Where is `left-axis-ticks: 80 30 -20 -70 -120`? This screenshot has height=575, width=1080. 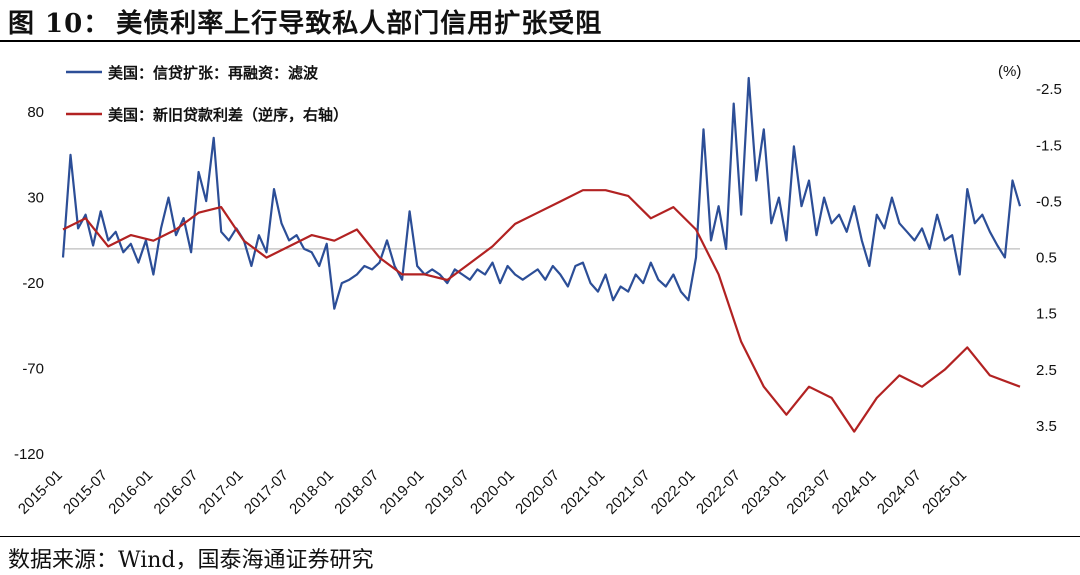
left-axis-ticks: 80 30 -20 -70 -120 is located at coordinates (29, 283).